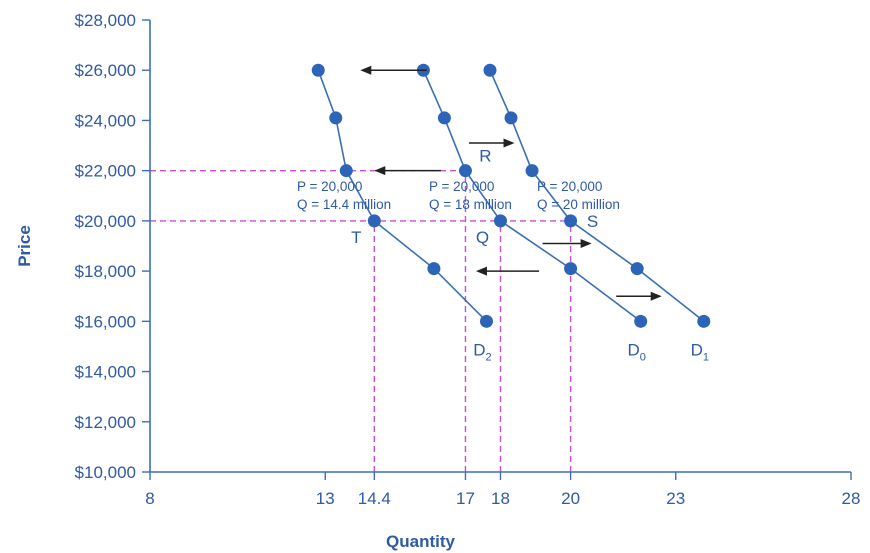  What do you see at coordinates (105, 271) in the screenshot?
I see `y-tick-label: $18,000` at bounding box center [105, 271].